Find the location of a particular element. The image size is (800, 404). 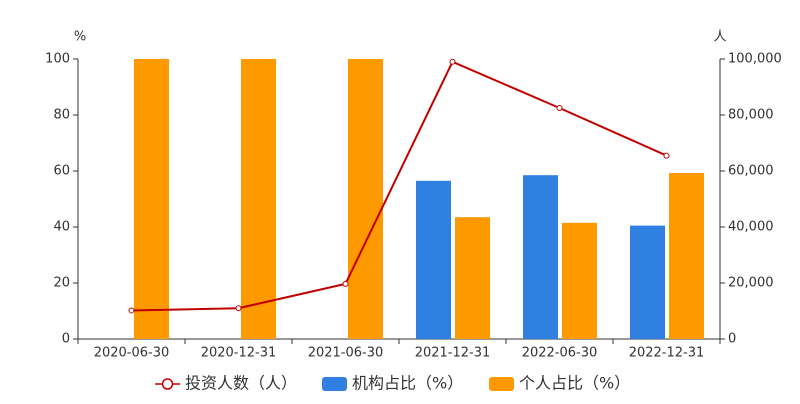

legend-marker is located at coordinates (167, 384).